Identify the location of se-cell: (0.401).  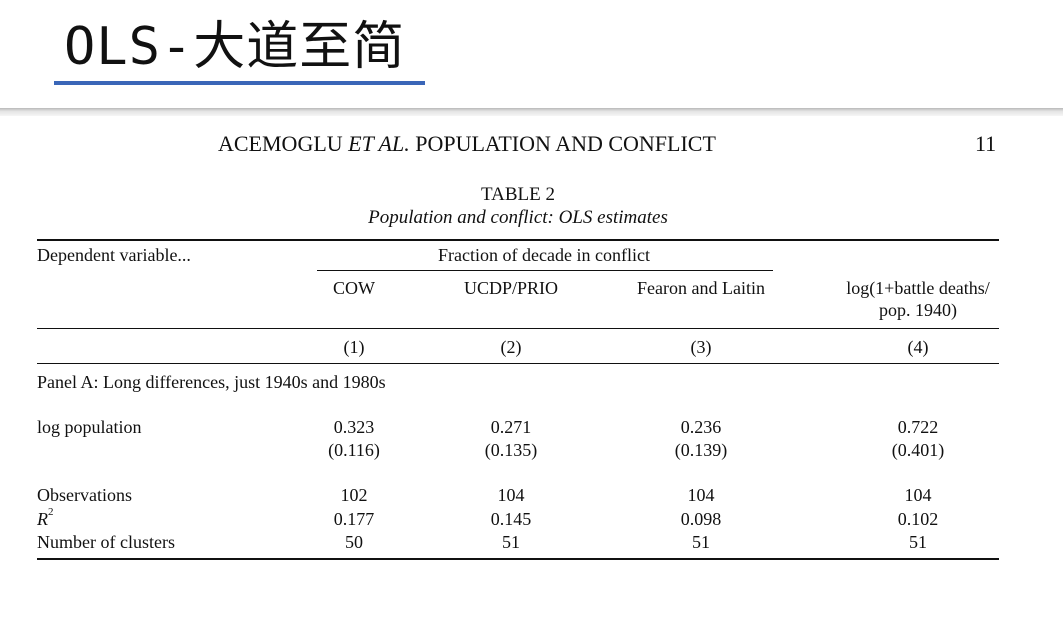
(918, 450).